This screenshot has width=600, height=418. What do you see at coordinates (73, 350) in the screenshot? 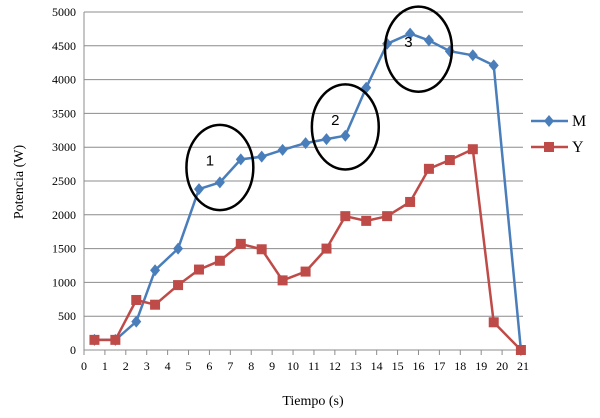
I see `y-tick-label: 0` at bounding box center [73, 350].